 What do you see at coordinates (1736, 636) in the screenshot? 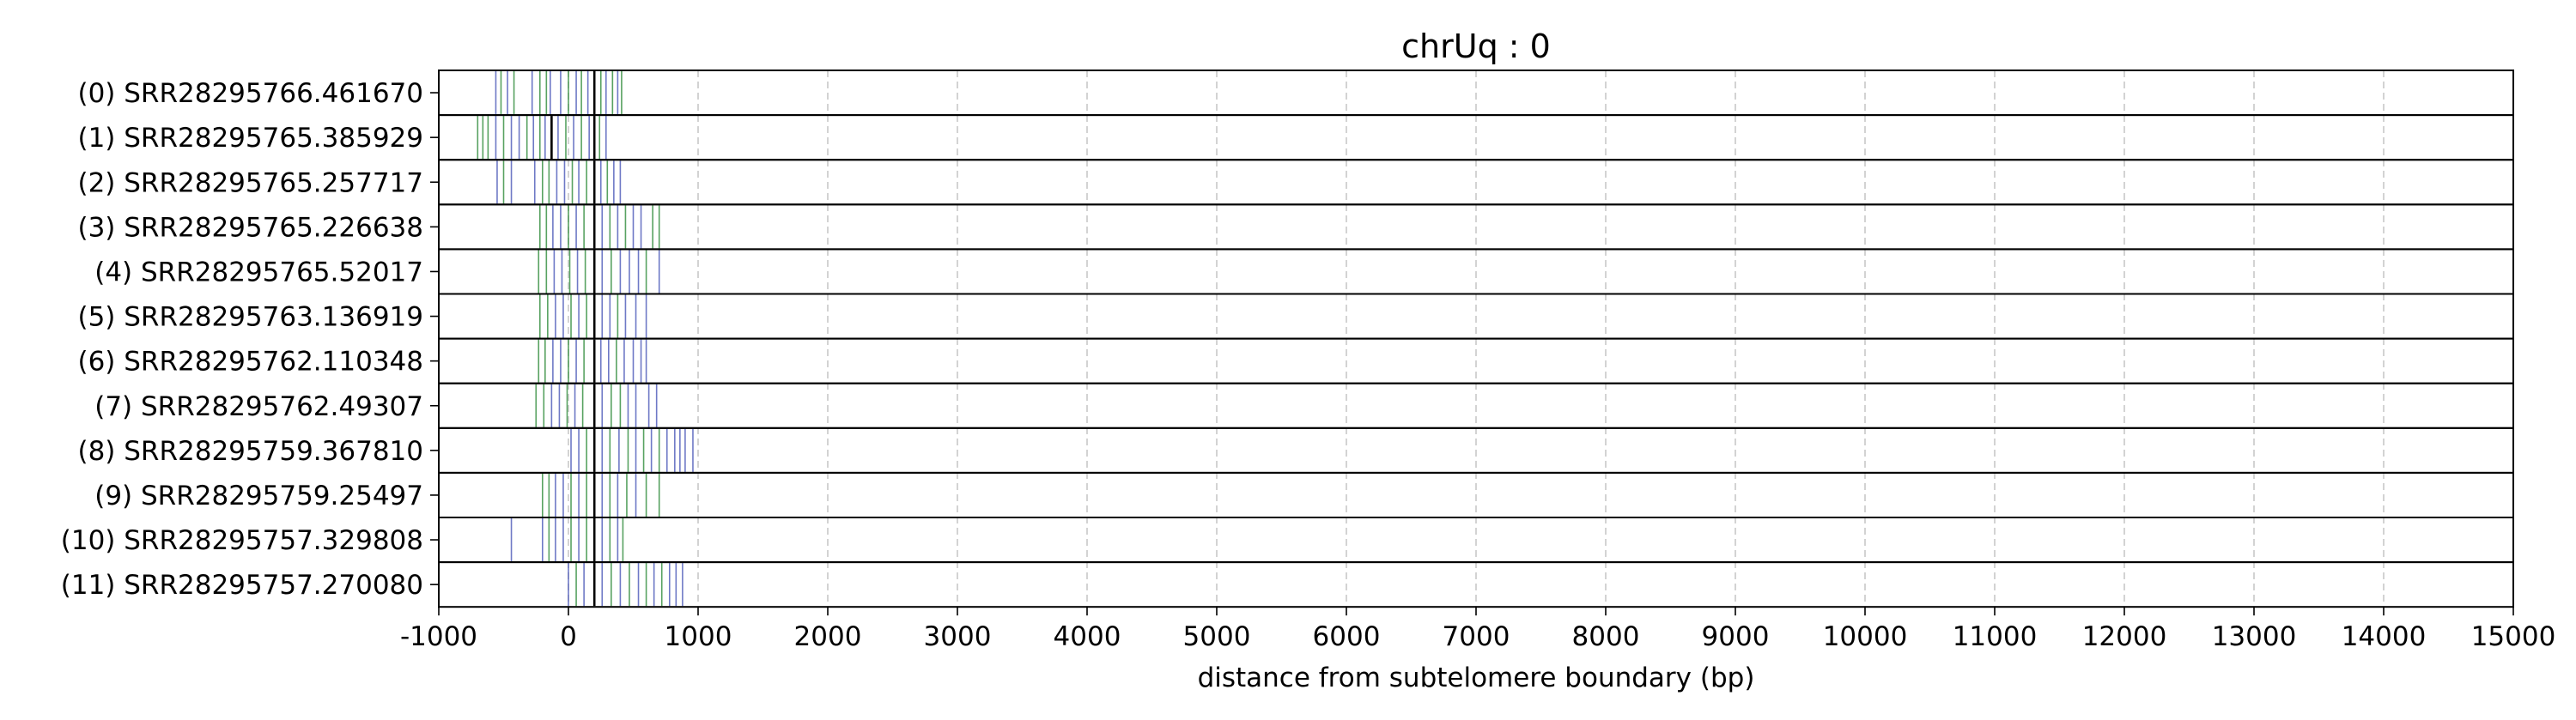
I see `x-tick-label: 9000` at bounding box center [1736, 636].